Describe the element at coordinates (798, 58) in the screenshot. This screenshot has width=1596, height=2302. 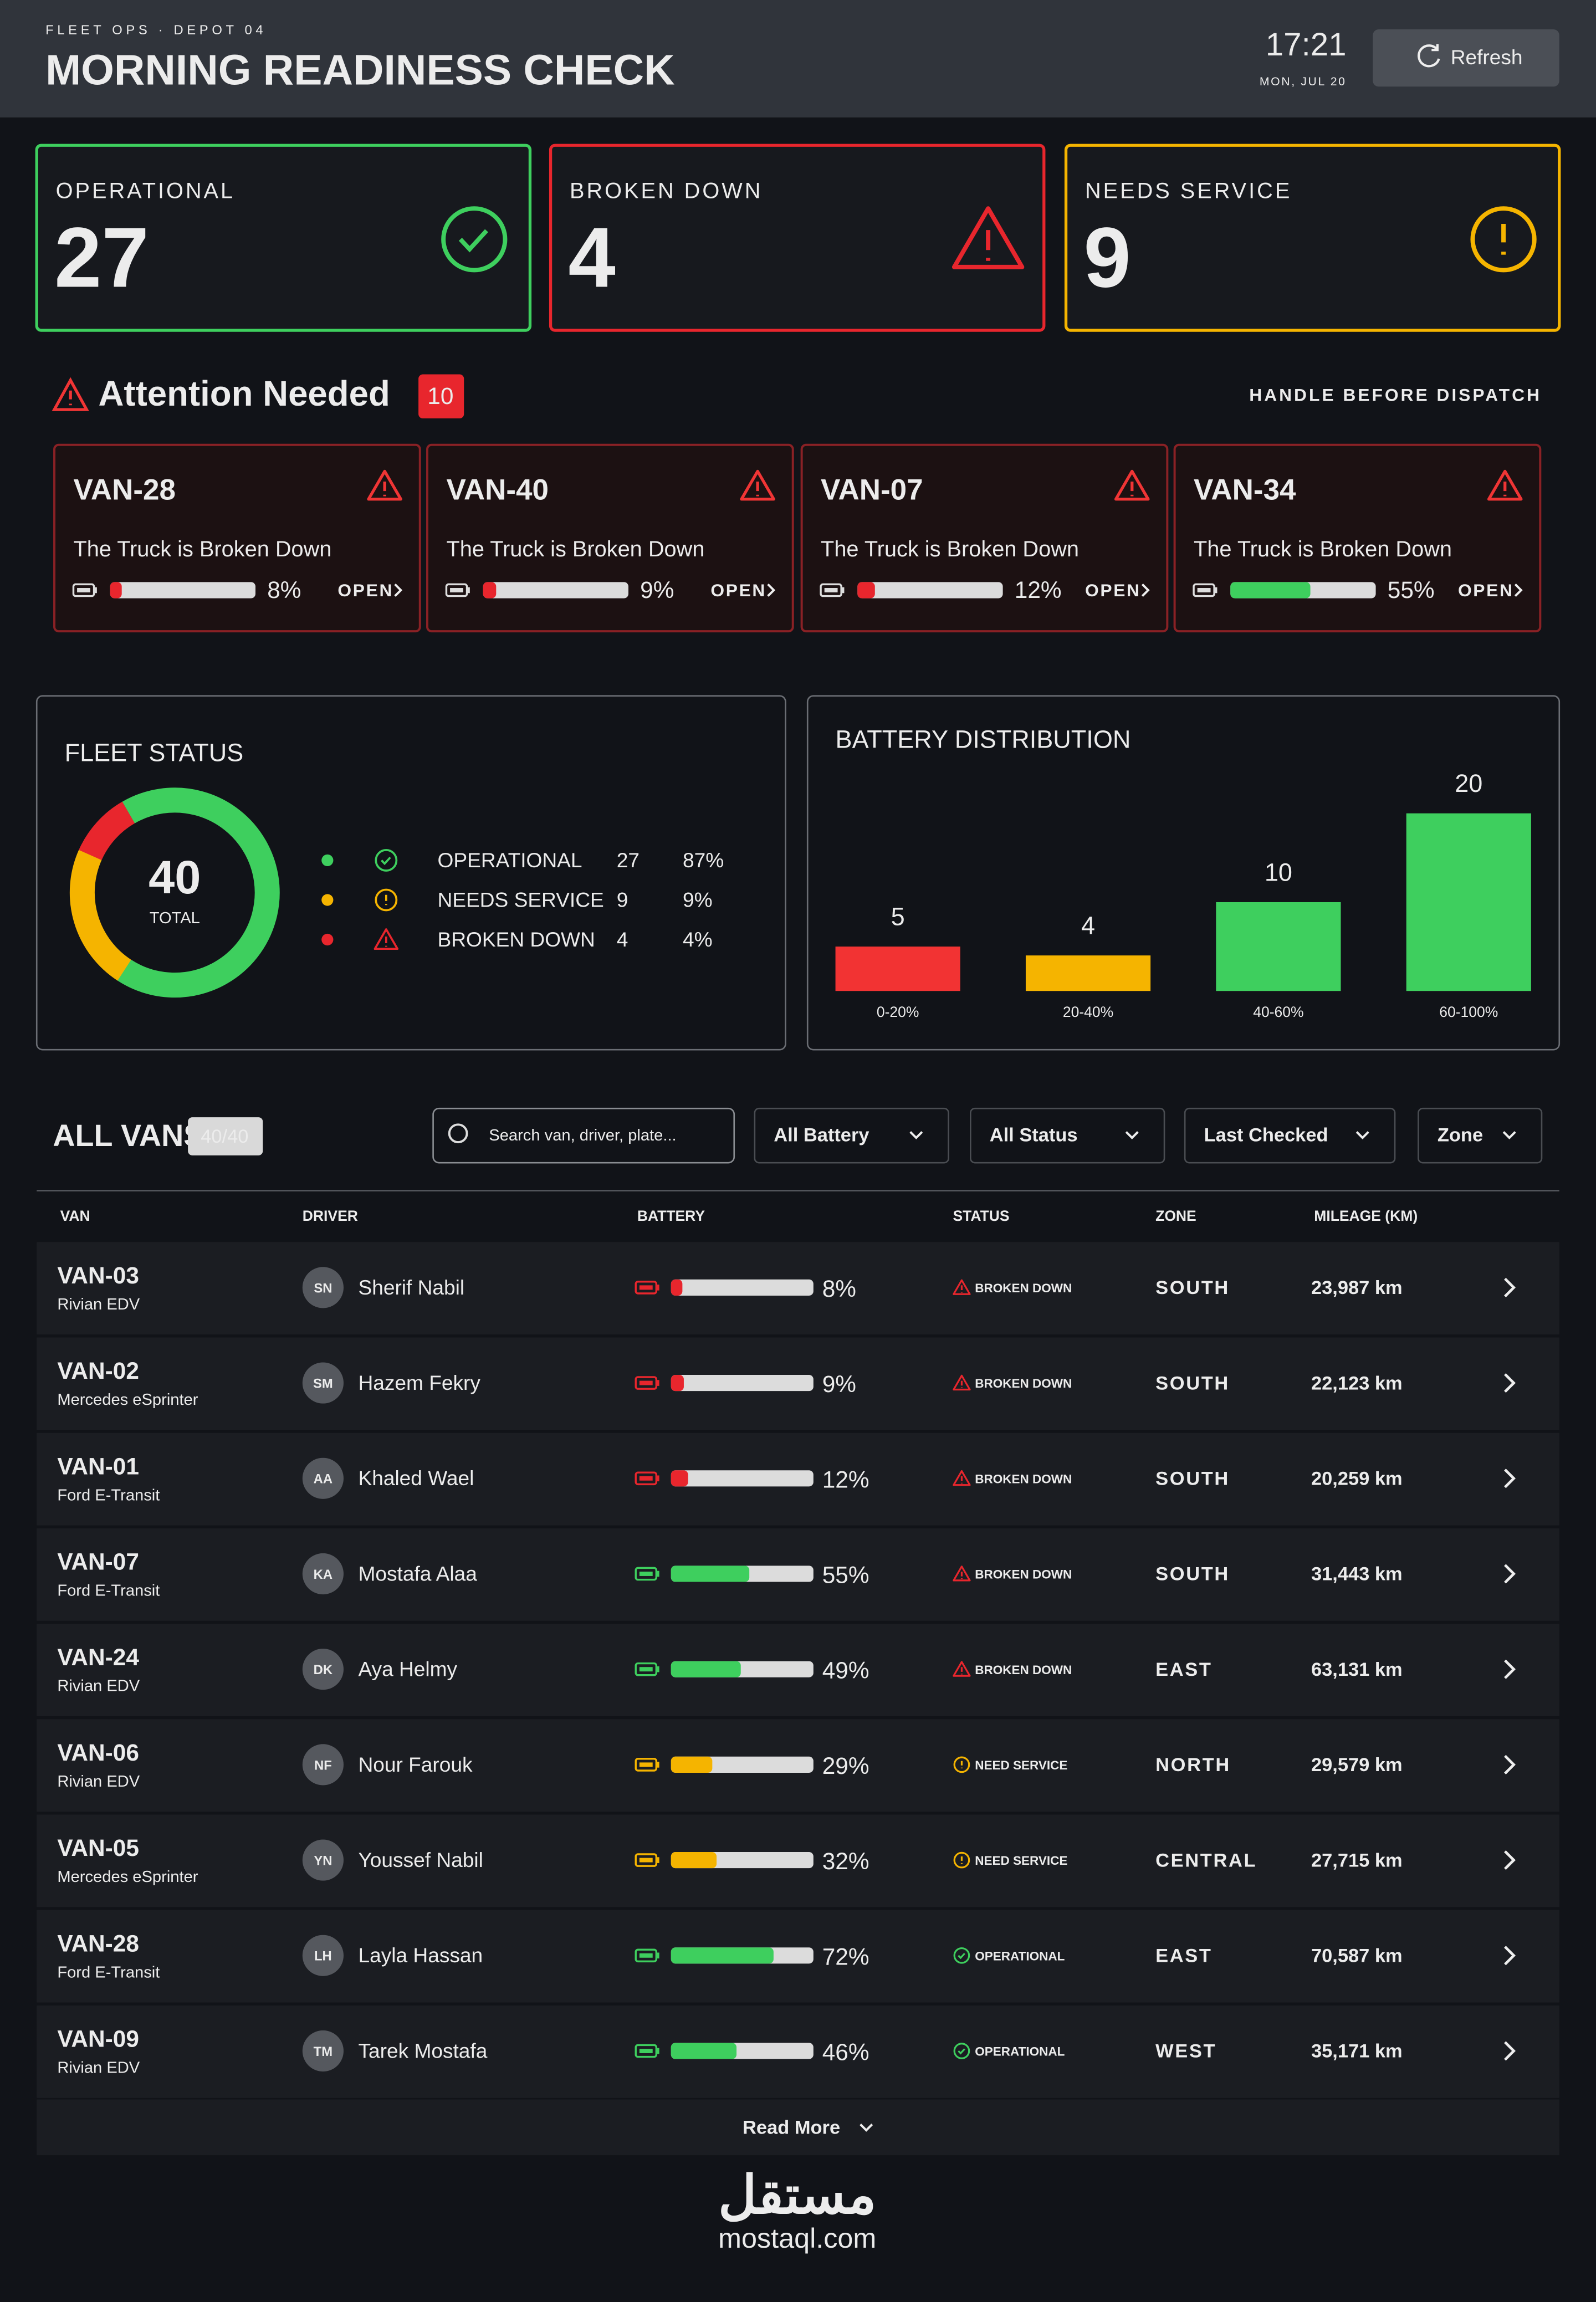
I see `header-bar` at that location.